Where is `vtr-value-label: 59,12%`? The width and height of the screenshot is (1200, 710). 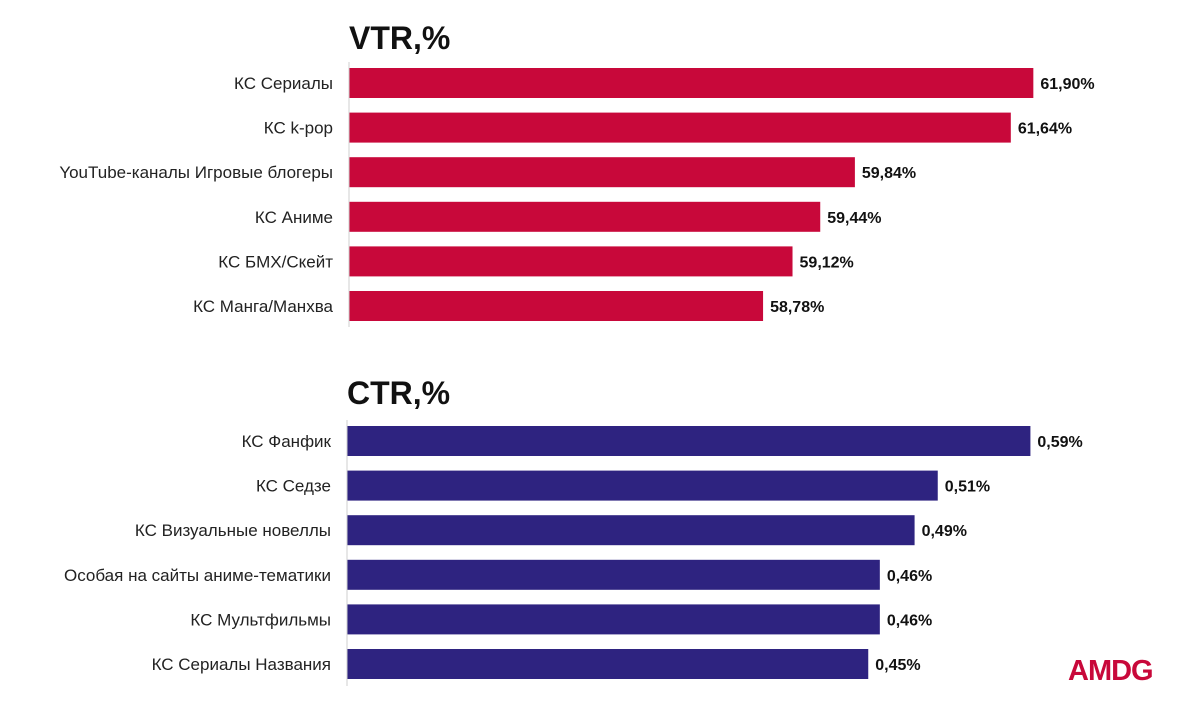
vtr-value-label: 59,12% is located at coordinates (827, 262).